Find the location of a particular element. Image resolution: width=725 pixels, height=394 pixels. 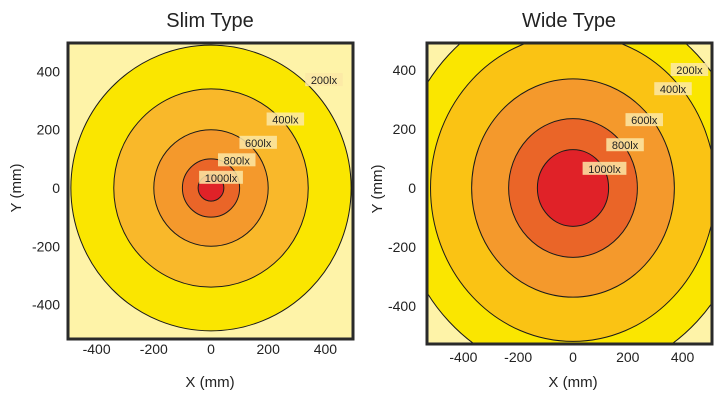

chart-title: Wide Type is located at coordinates (569, 21).